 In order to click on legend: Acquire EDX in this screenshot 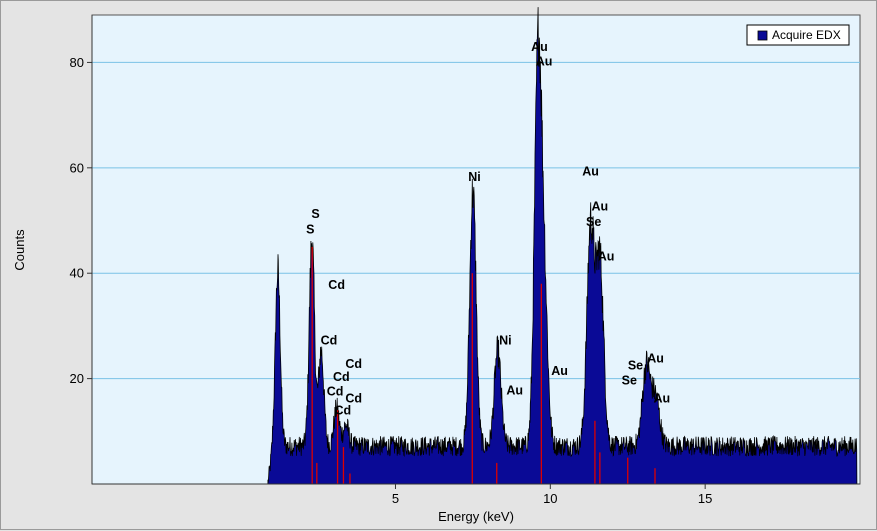, I will do `click(798, 35)`.